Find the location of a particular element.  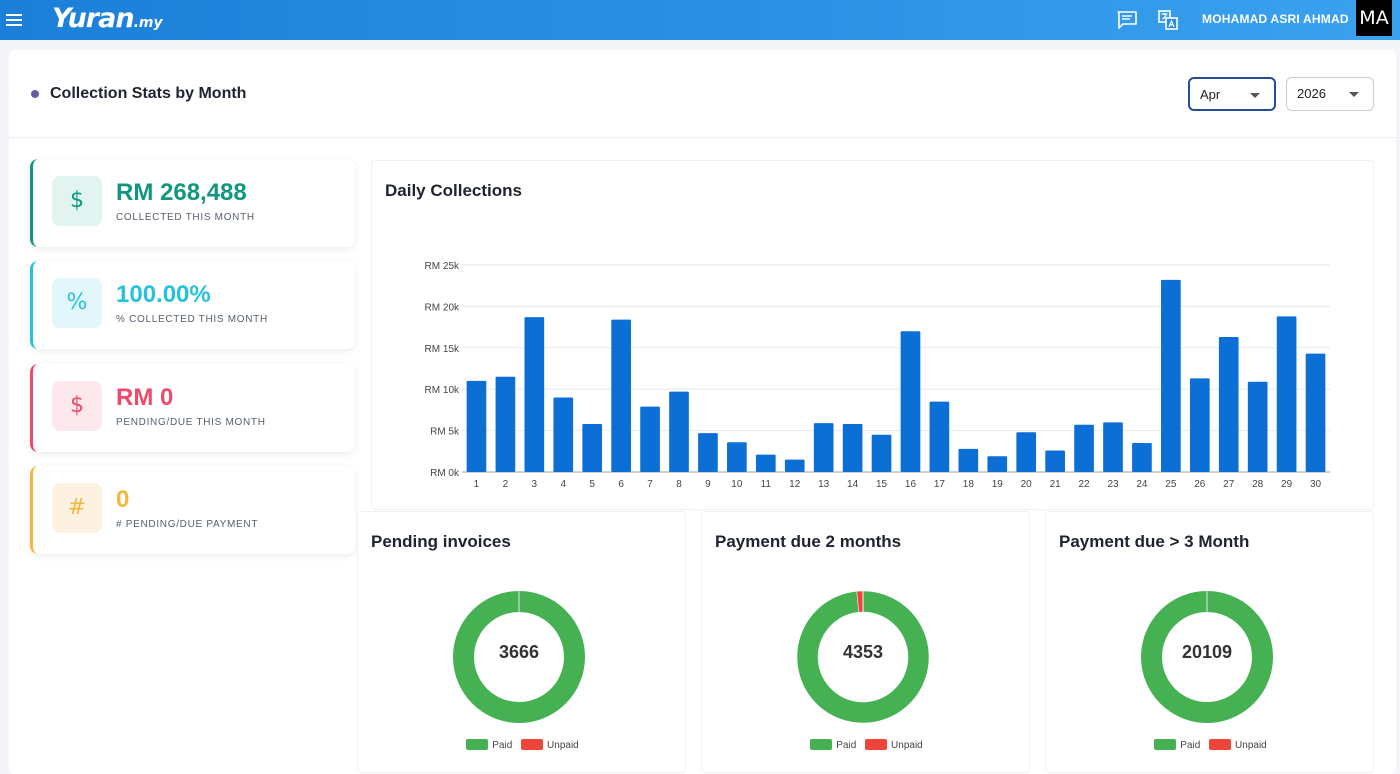

x-tick-label: 10 is located at coordinates (737, 484).